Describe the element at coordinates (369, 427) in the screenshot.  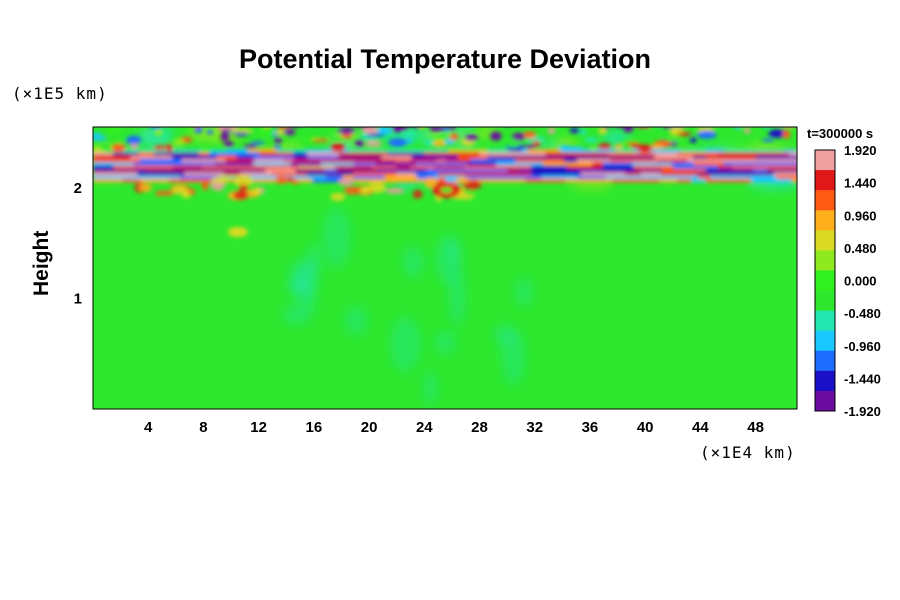
I see `x-tick-label: 20` at that location.